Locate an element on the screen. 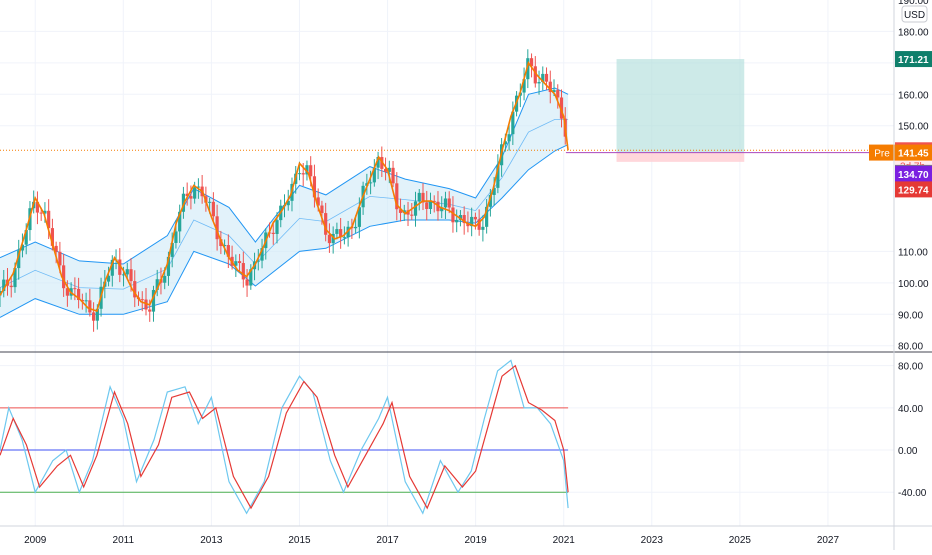 The image size is (932, 555). target-zone is located at coordinates (680, 106).